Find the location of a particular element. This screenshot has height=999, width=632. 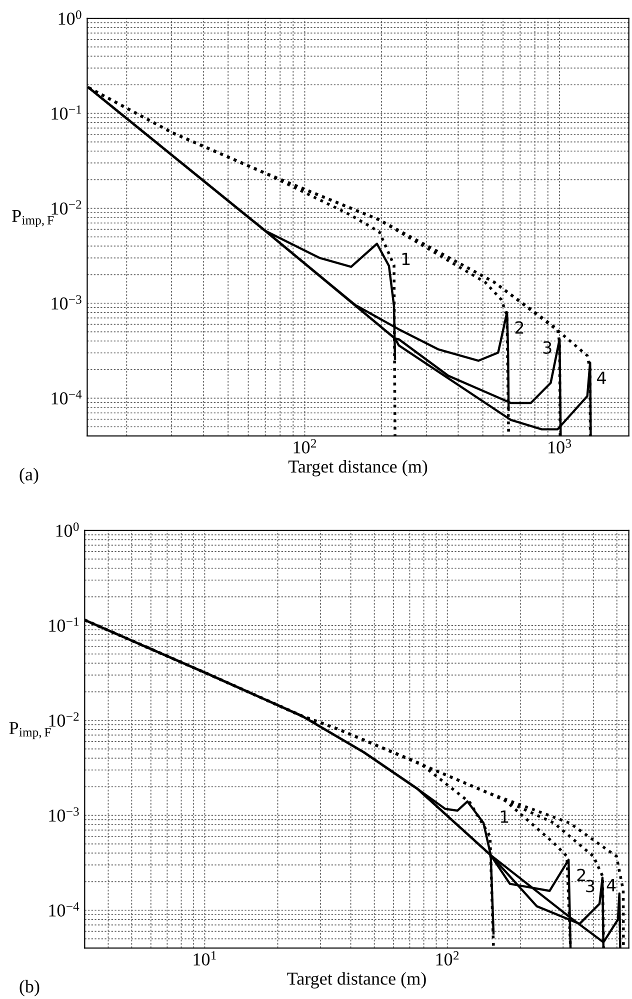

text: (a) is located at coordinates (29, 476).